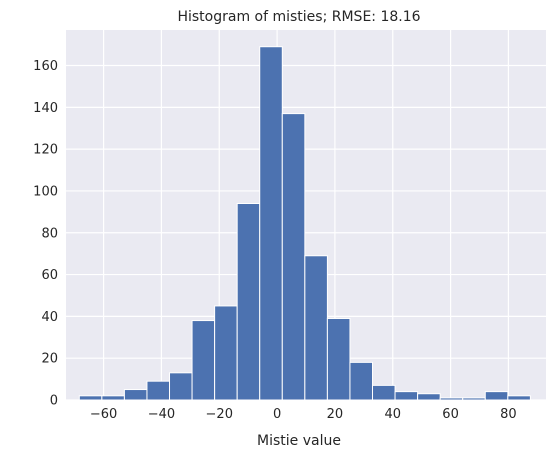 This screenshot has height=458, width=558. What do you see at coordinates (450, 414) in the screenshot?
I see `x-tick-label: 60` at bounding box center [450, 414].